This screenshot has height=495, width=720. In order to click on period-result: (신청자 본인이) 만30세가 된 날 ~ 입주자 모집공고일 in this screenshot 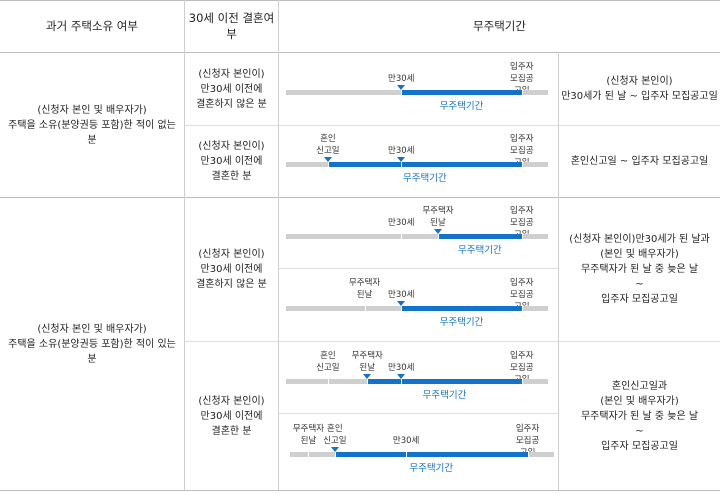, I will do `click(639, 89)`.